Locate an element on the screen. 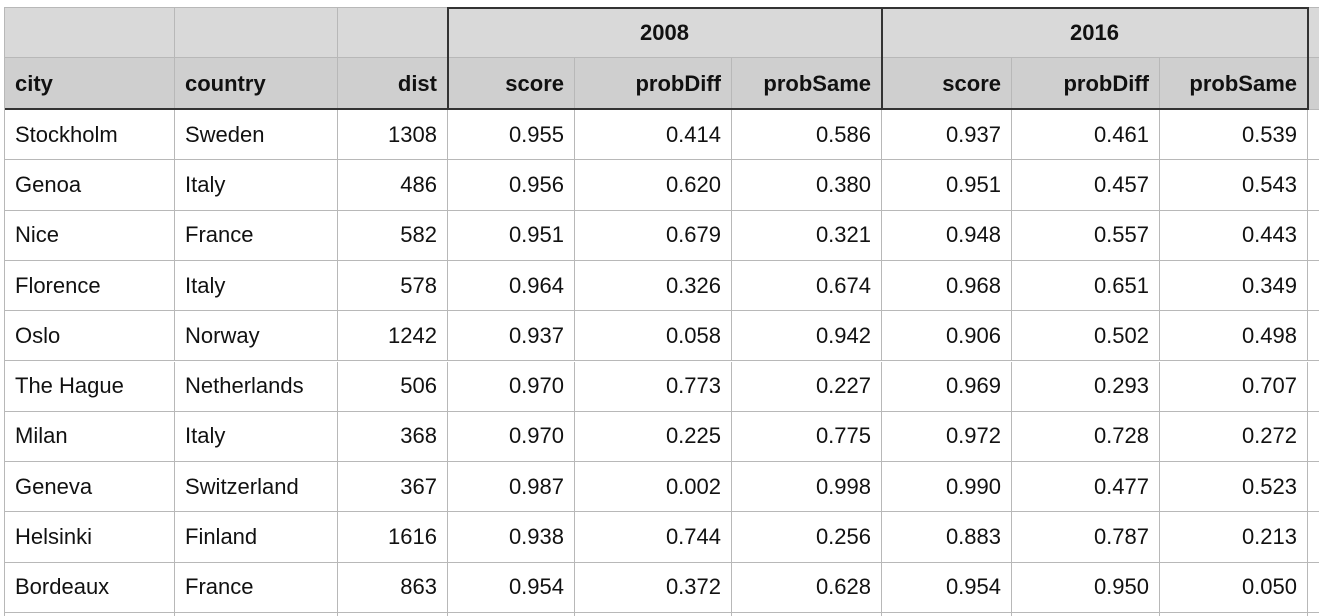 The image size is (1319, 616). table-cell: 0.679 is located at coordinates (653, 235).